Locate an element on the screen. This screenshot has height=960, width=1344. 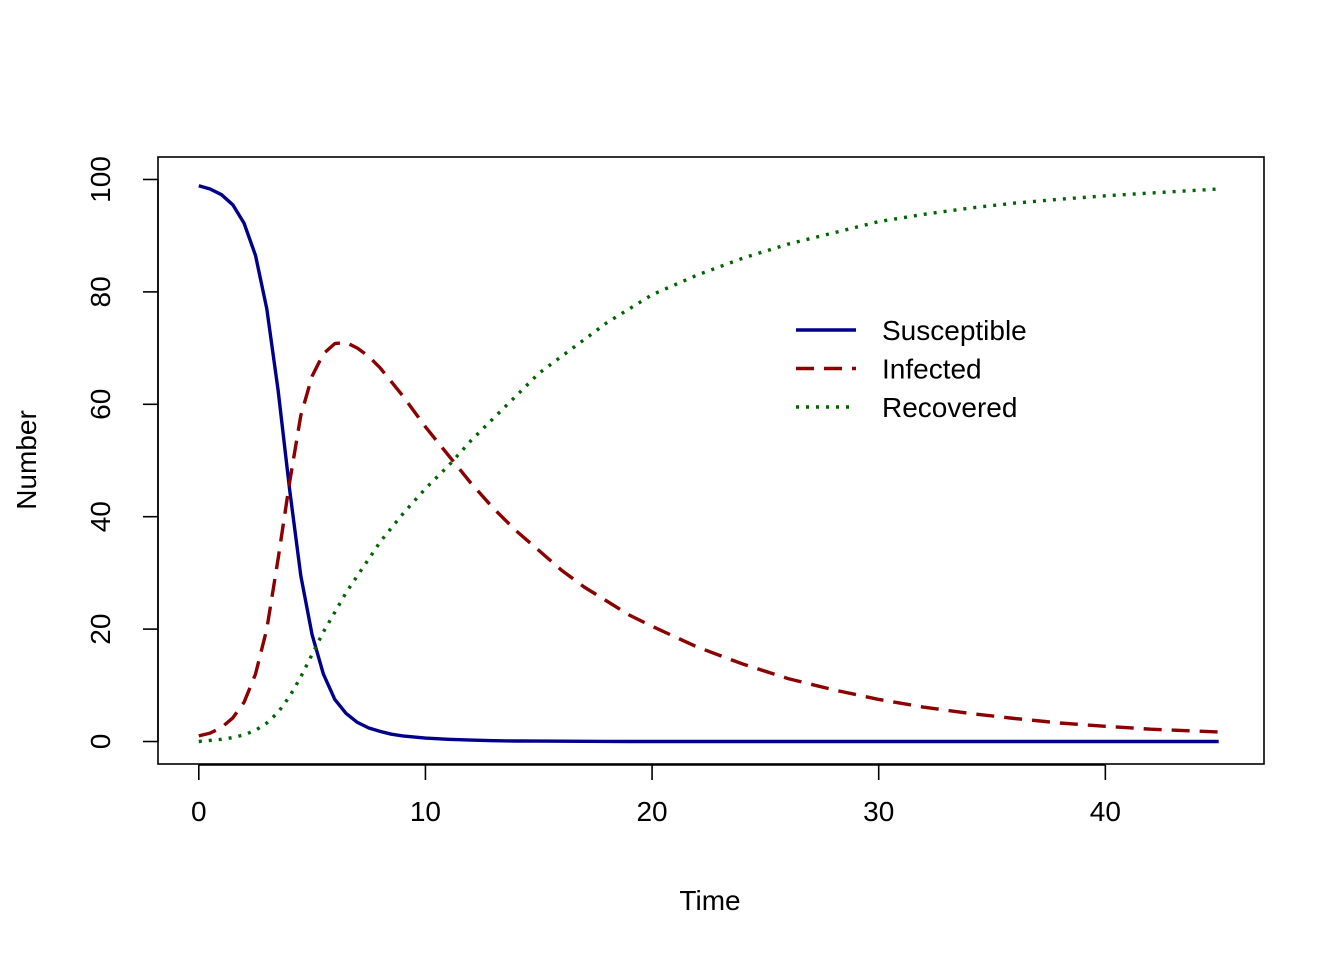
y-axis-title: Number is located at coordinates (26, 460).